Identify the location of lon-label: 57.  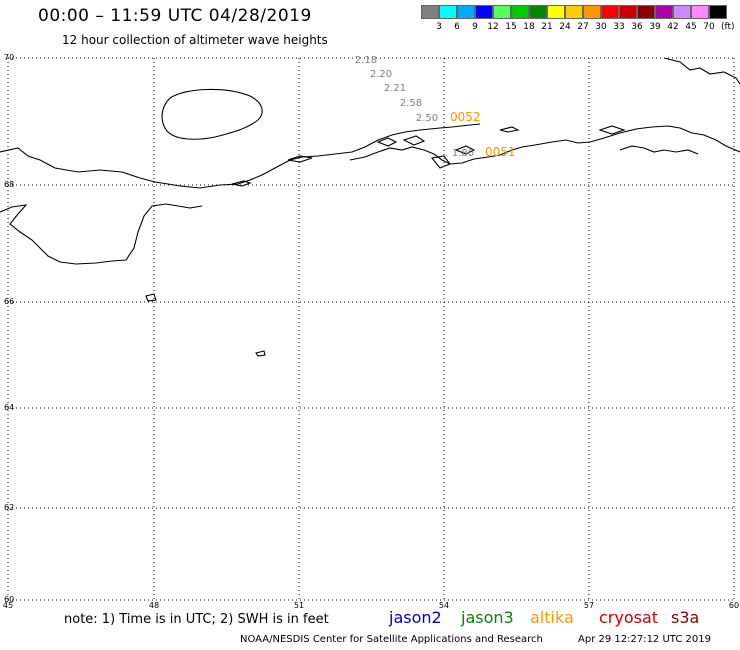
(589, 605).